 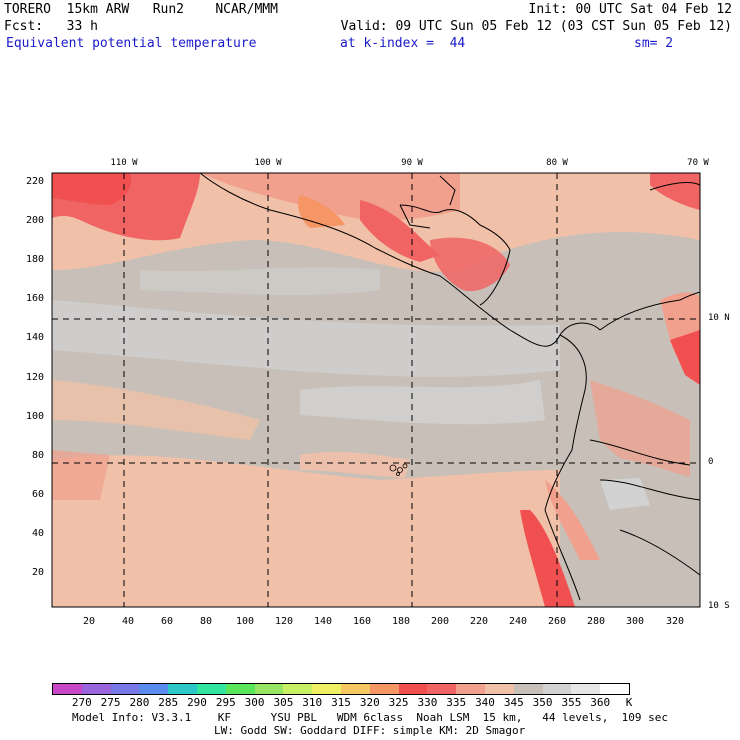 What do you see at coordinates (398, 469) in the screenshot?
I see `galapagos-islands` at bounding box center [398, 469].